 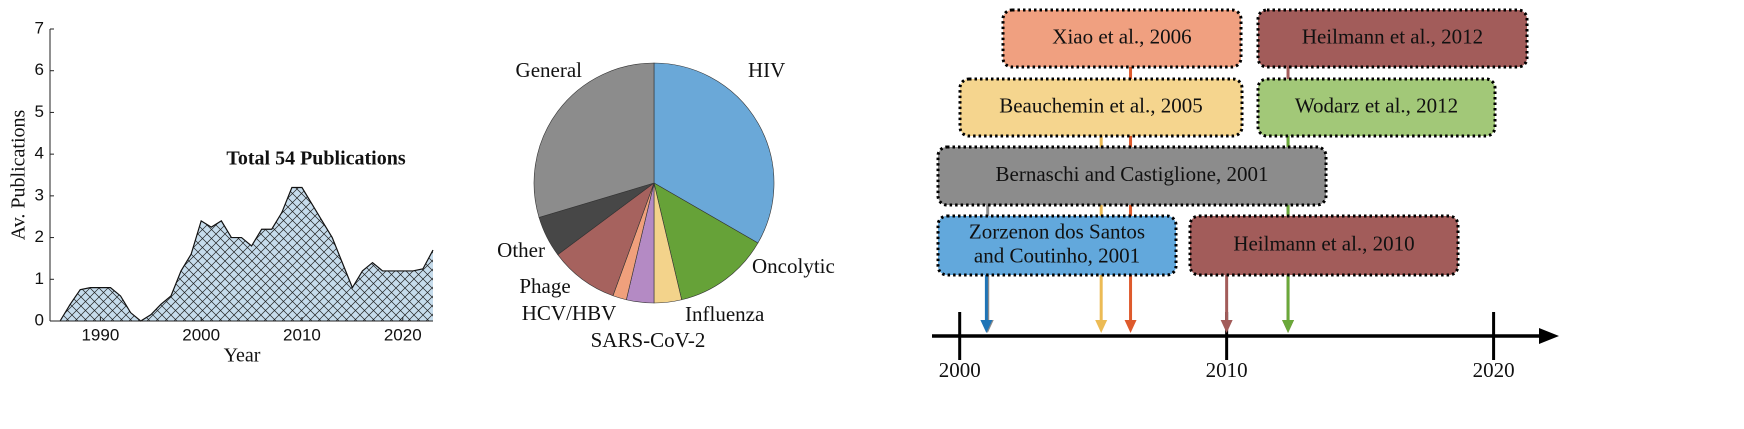 I want to click on y-tick-label: 0, so click(x=39, y=319).